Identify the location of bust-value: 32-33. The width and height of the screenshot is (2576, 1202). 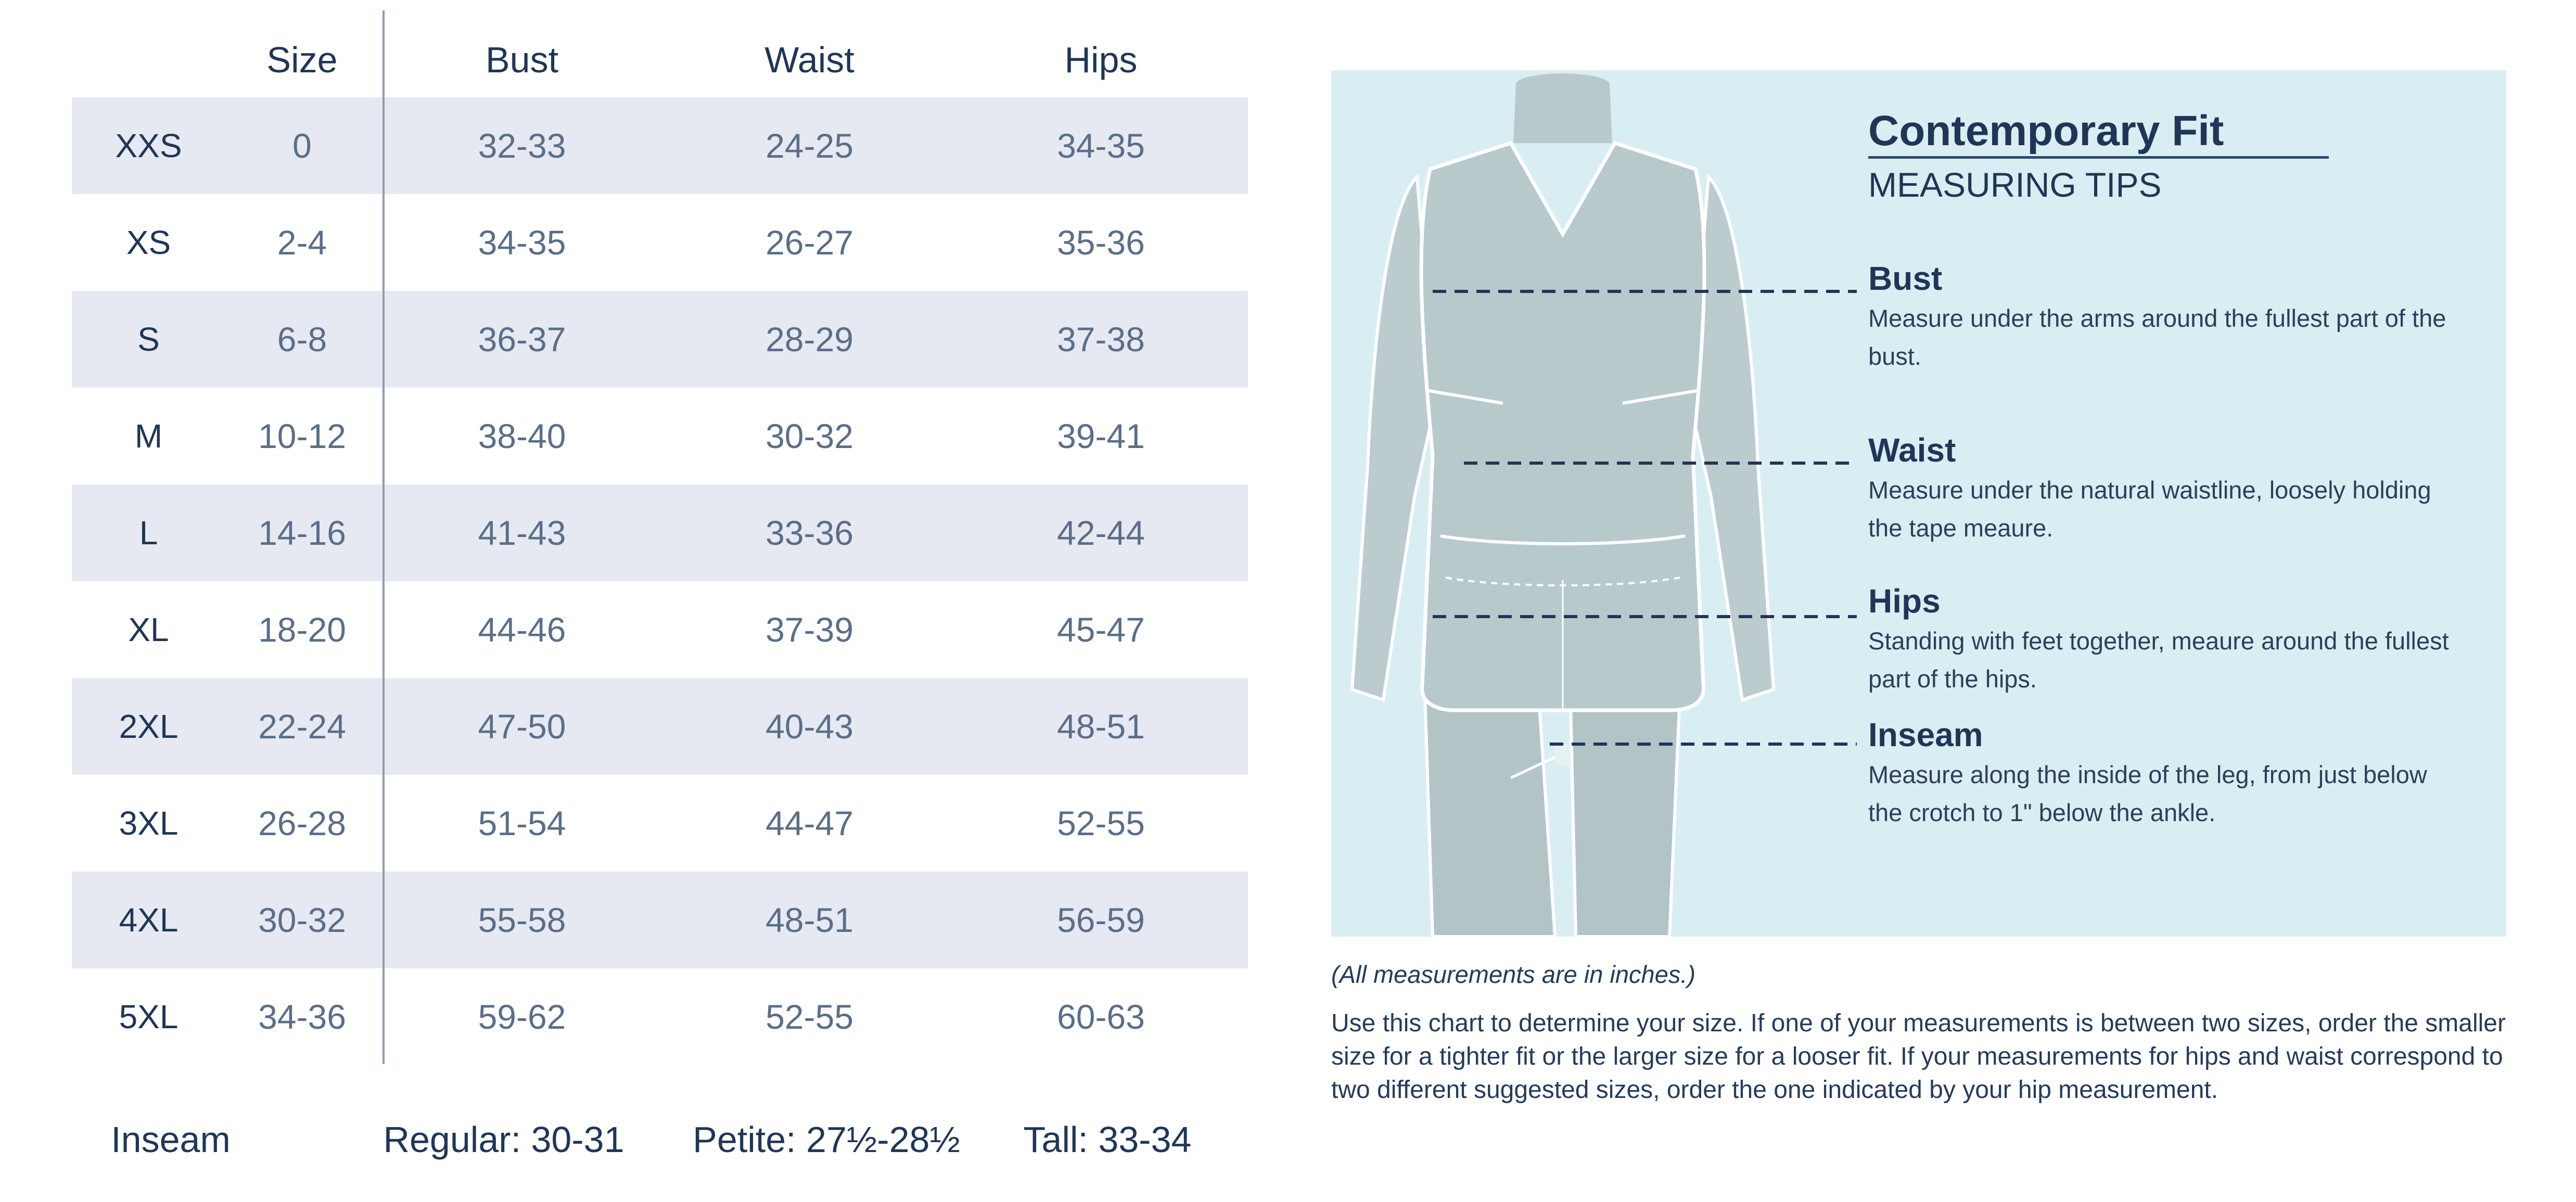
(522, 145).